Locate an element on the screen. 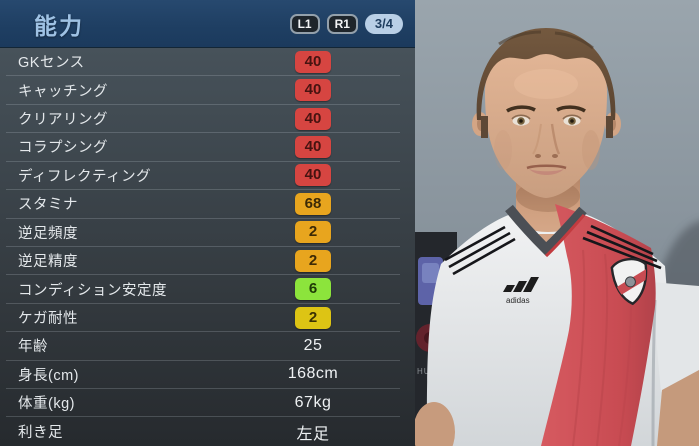 Image resolution: width=699 pixels, height=446 pixels. shoulder-stripes-left is located at coordinates (480, 250).